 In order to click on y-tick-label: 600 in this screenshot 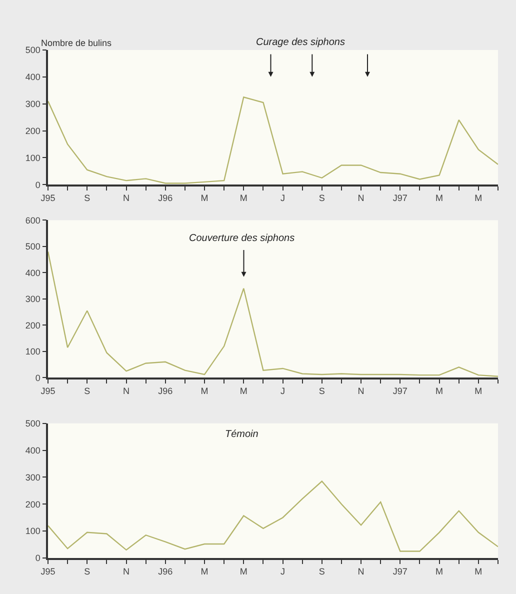, I will do `click(32, 220)`.